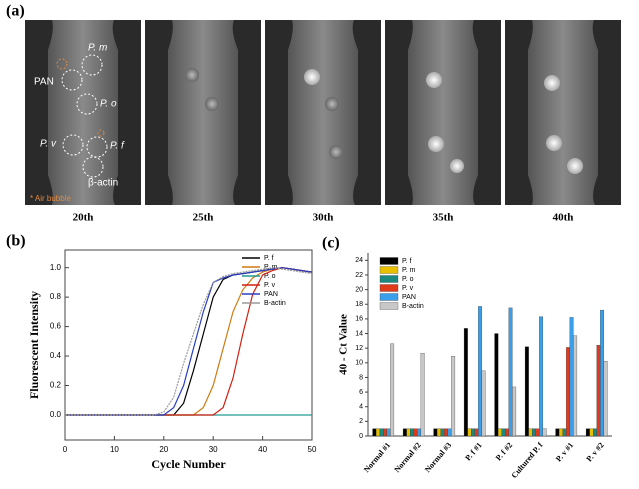 The width and height of the screenshot is (639, 489). Describe the element at coordinates (108, 104) in the screenshot. I see `target-label: P. o` at that location.